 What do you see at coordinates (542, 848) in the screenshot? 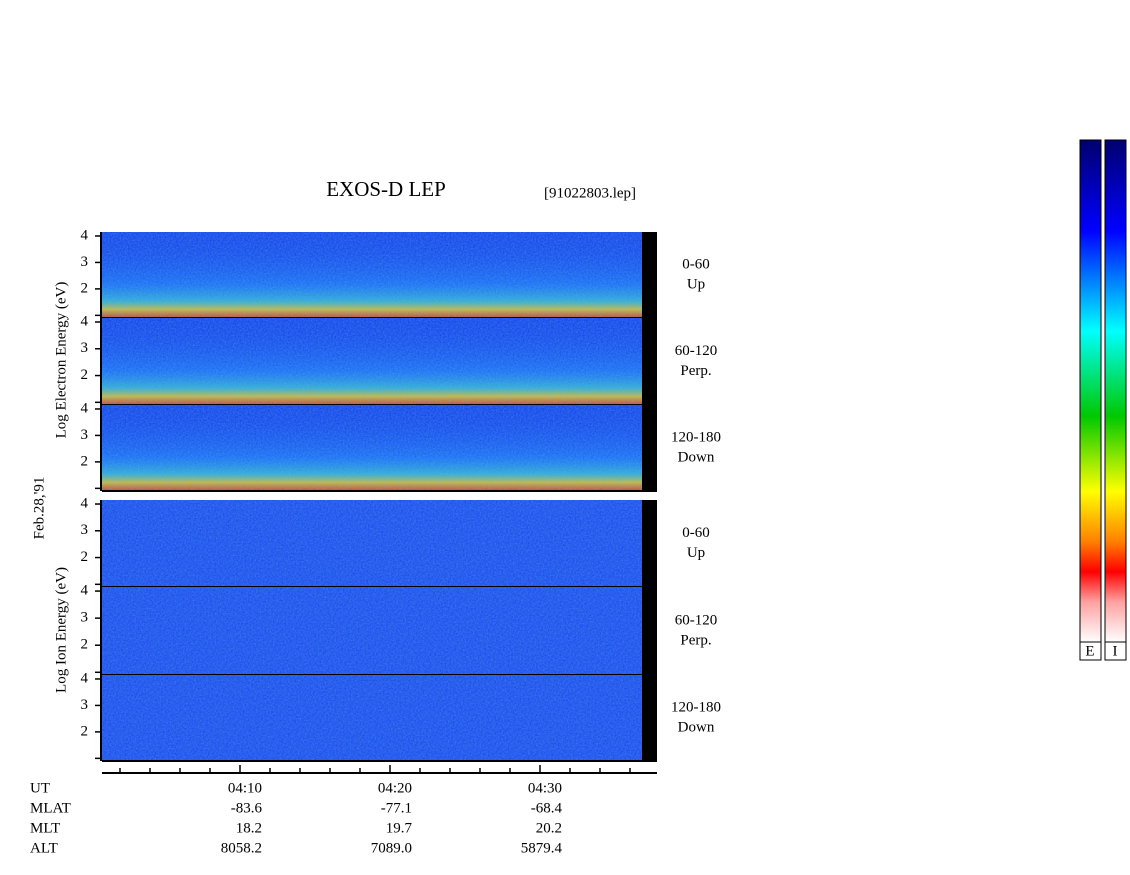
I see `ephemeris-value: 5879.4` at bounding box center [542, 848].